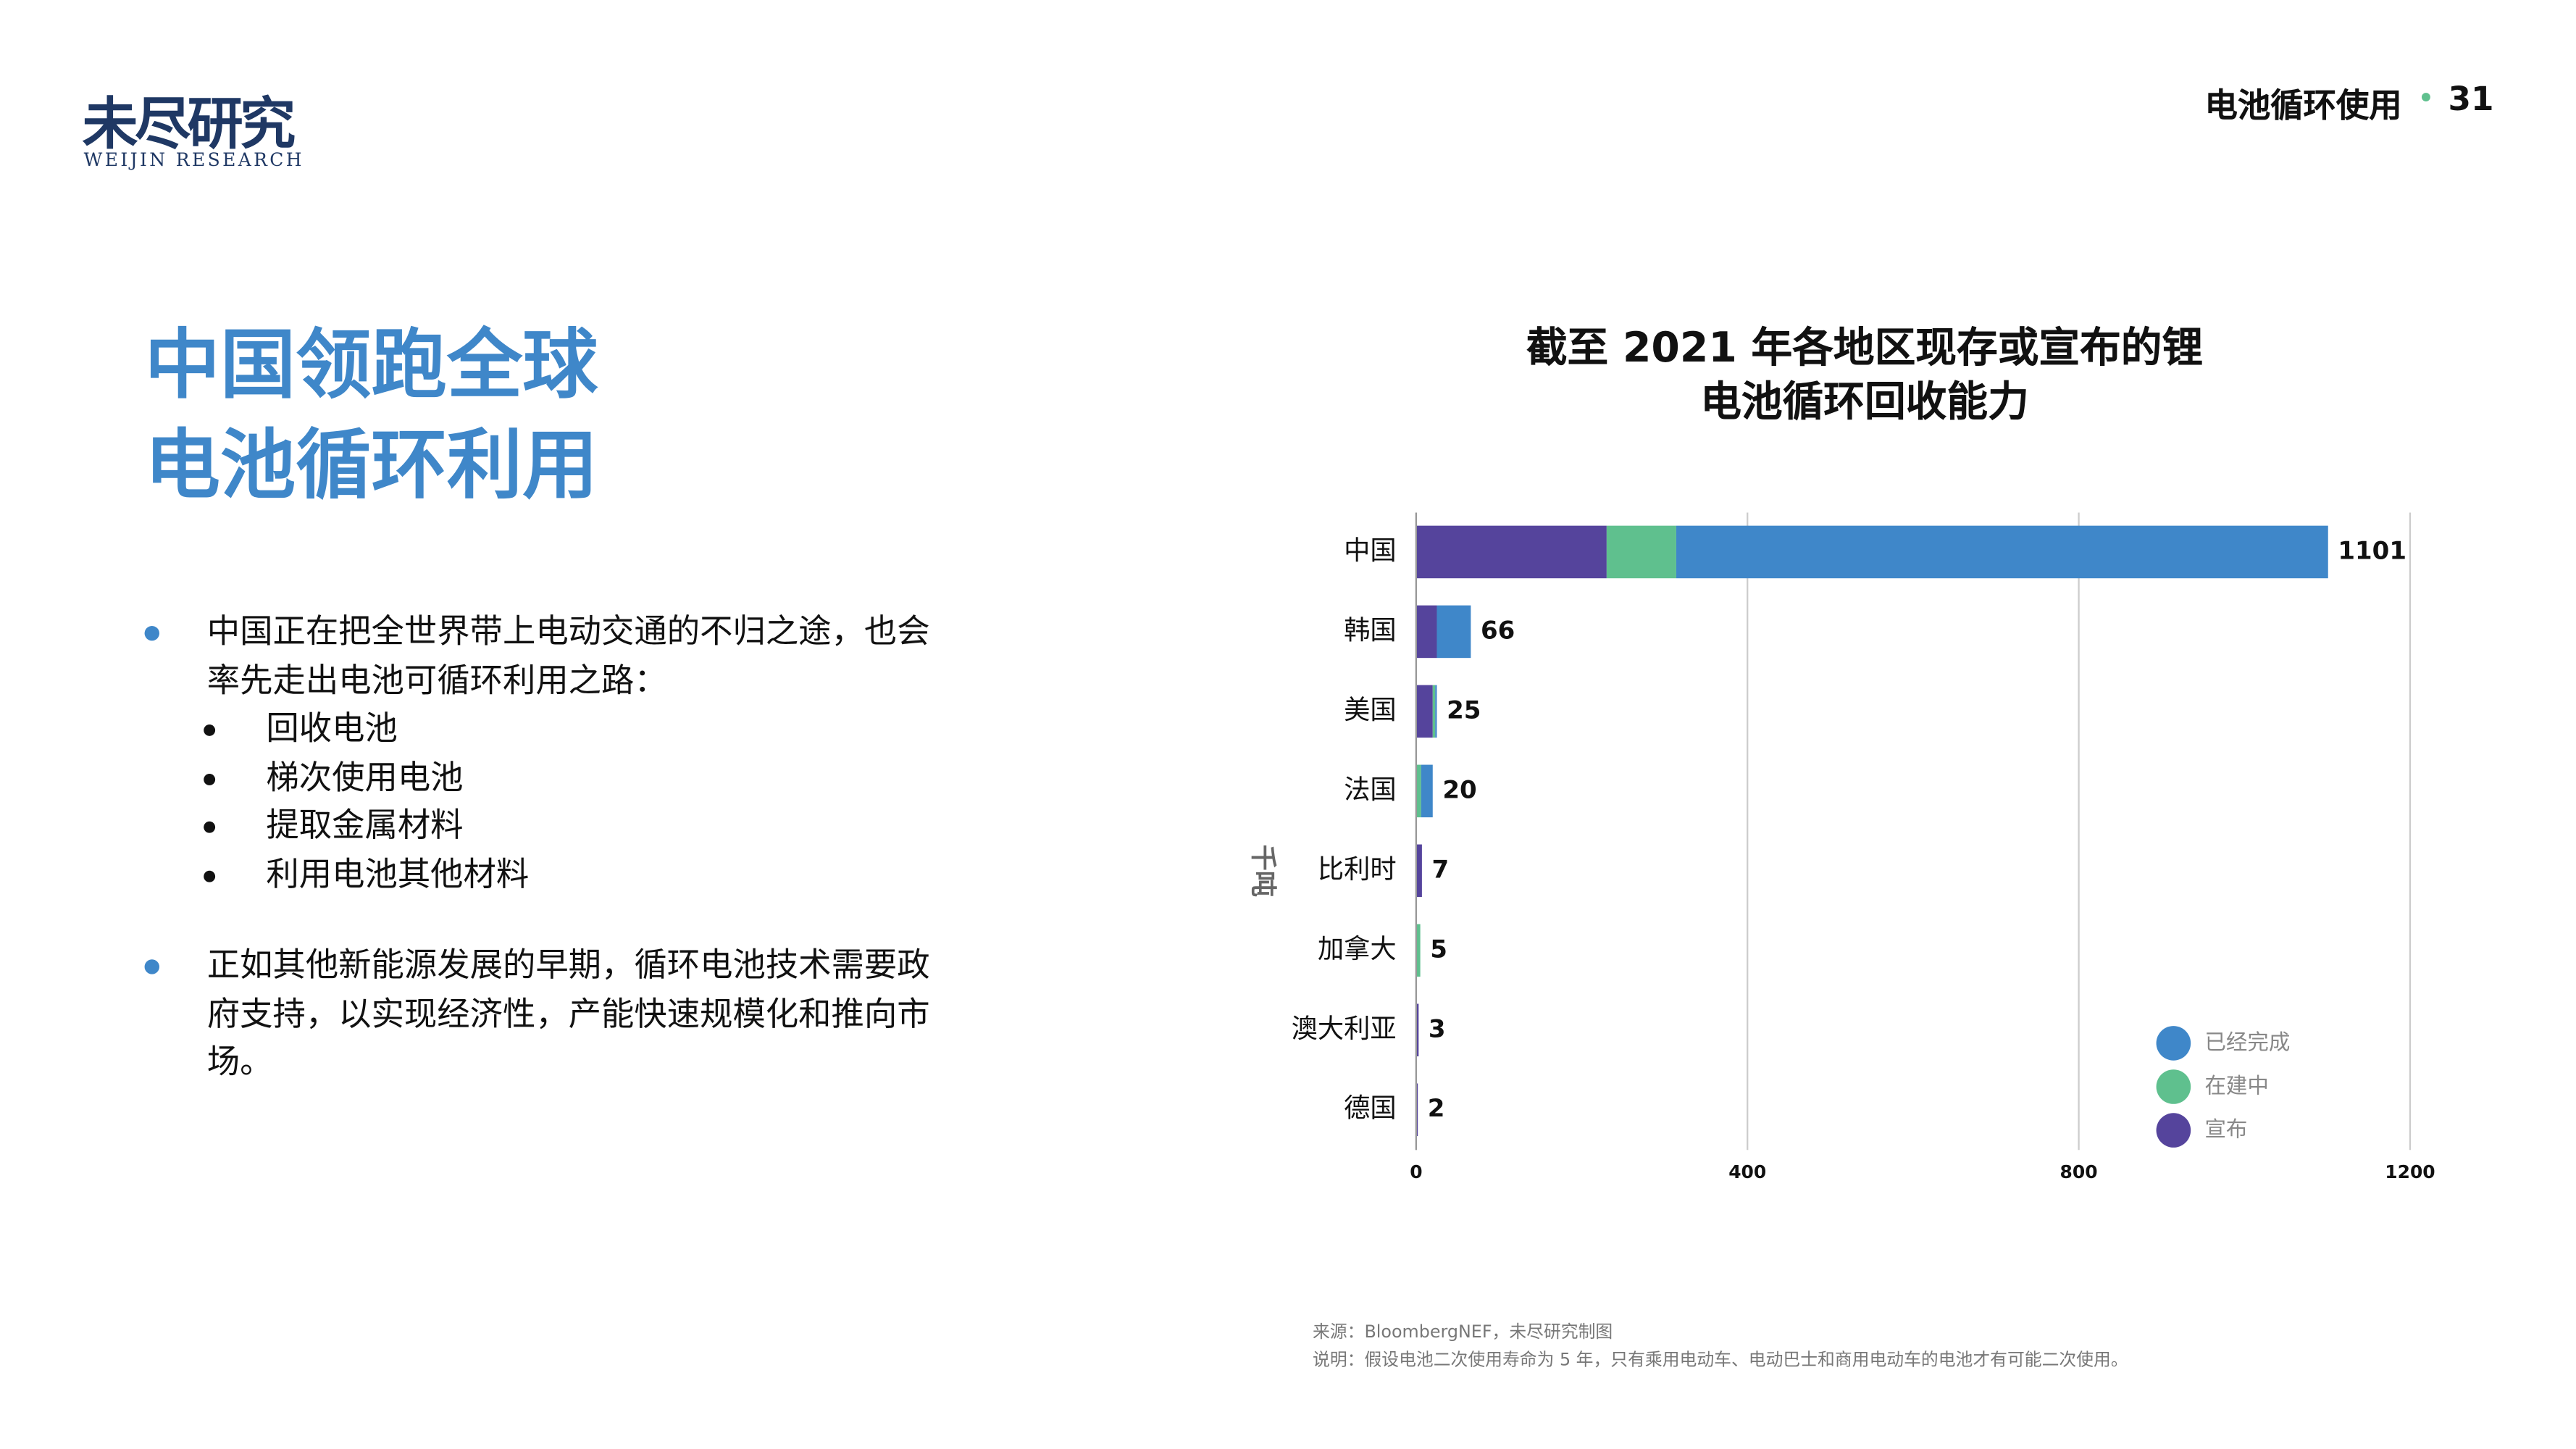  I want to click on y-tick-label: 澳大利亚, so click(1344, 1028).